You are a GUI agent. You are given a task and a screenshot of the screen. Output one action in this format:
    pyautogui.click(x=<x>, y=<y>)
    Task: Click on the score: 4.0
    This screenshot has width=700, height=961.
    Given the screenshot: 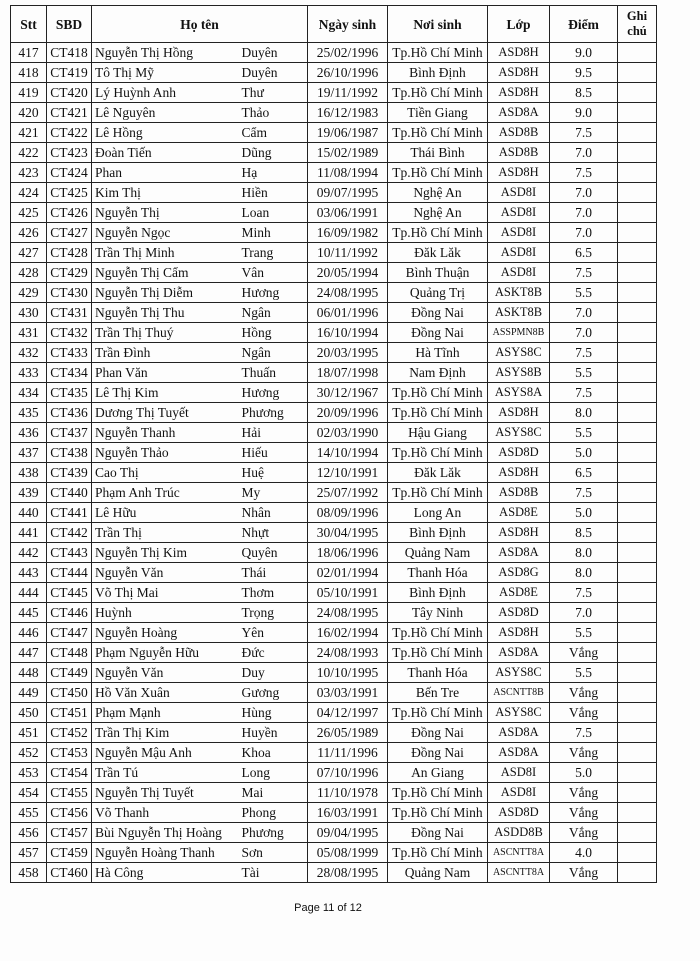 What is the action you would take?
    pyautogui.click(x=583, y=852)
    